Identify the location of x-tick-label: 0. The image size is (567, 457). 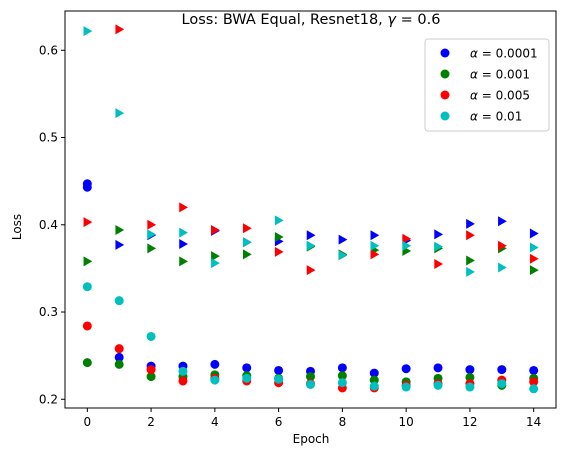
(87, 422).